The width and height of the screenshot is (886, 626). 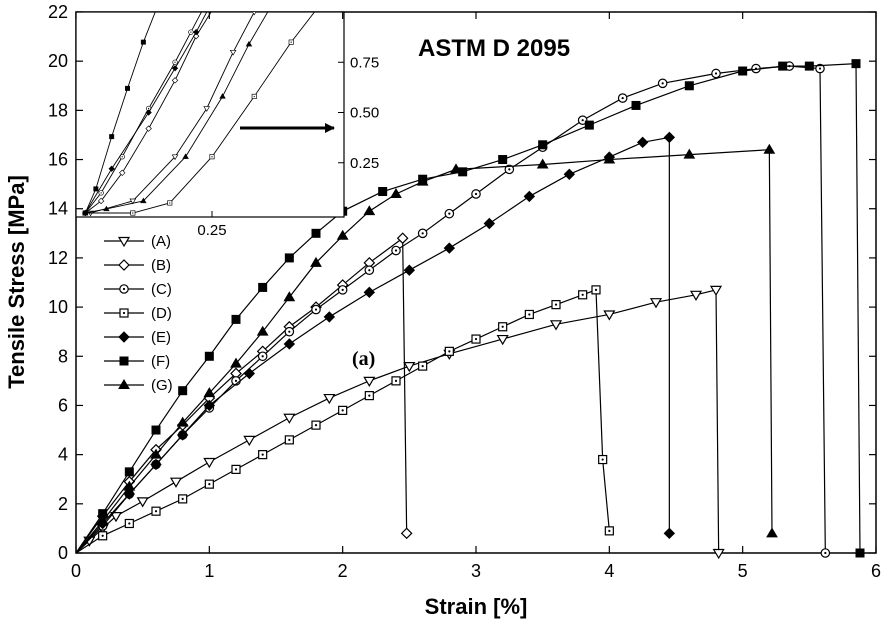 What do you see at coordinates (58, 61) in the screenshot?
I see `y-tick-label: 20` at bounding box center [58, 61].